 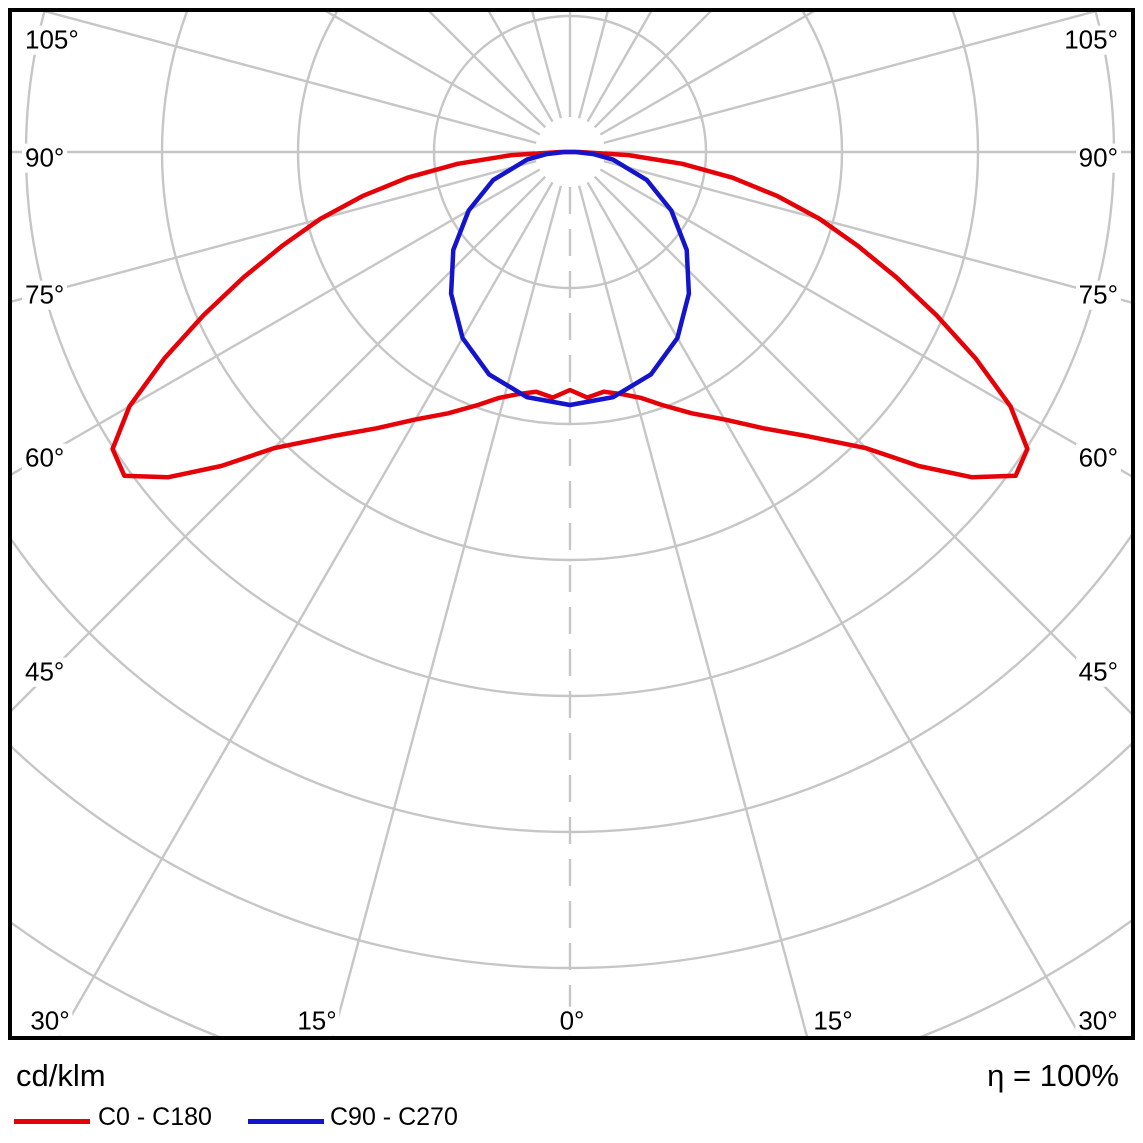 What do you see at coordinates (1053, 1075) in the screenshot?
I see `efficiency-label: η = 100%` at bounding box center [1053, 1075].